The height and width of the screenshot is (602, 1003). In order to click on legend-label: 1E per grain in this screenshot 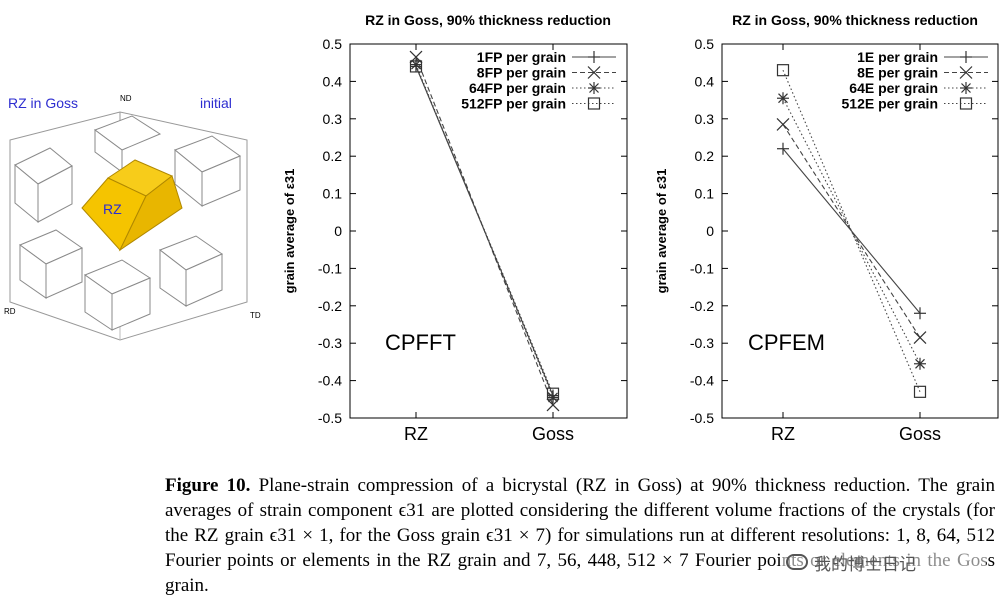, I will do `click(897, 57)`.